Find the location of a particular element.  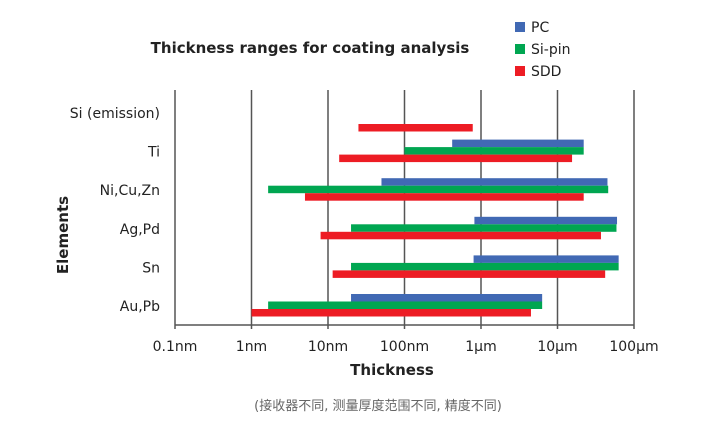

chart-title: Thickness ranges for coating analysis is located at coordinates (310, 48).